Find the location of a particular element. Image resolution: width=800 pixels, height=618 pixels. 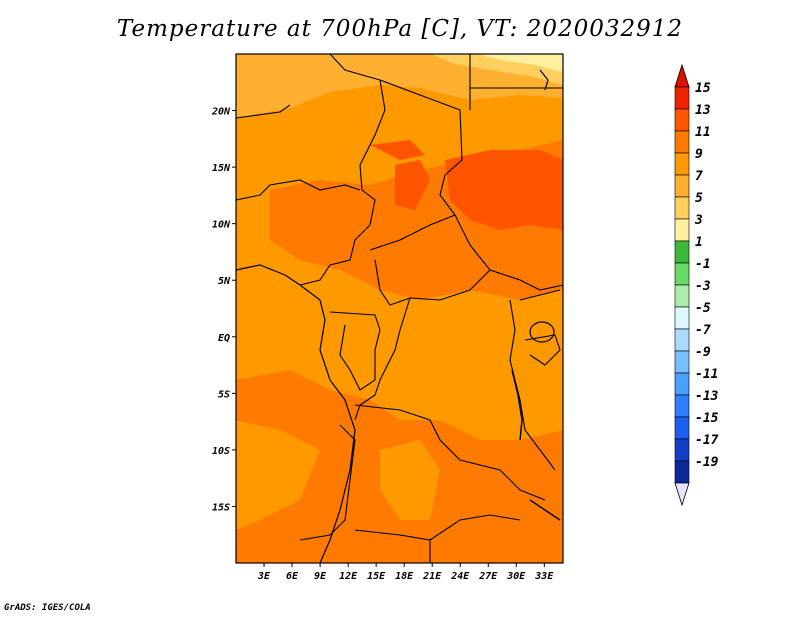

lon-tick-label: 6E is located at coordinates (292, 576).